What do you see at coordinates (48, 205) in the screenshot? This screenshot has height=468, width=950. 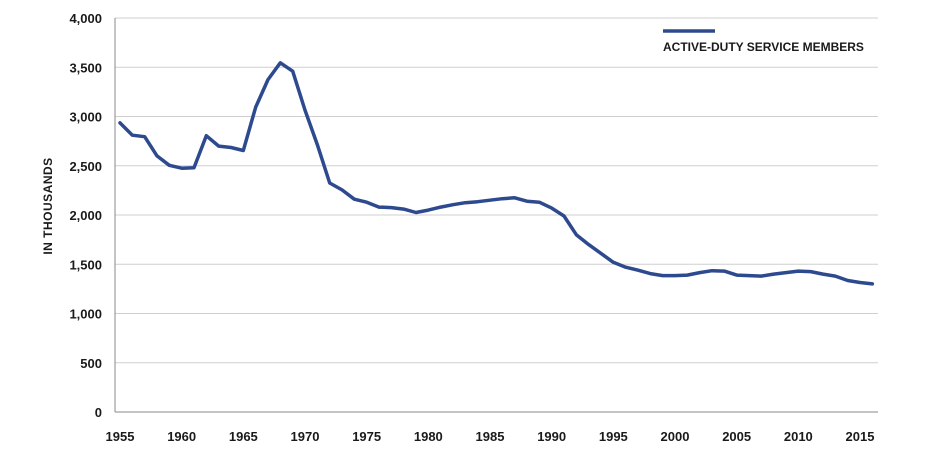 I see `y-axis-label: IN THOUSANDS` at bounding box center [48, 205].